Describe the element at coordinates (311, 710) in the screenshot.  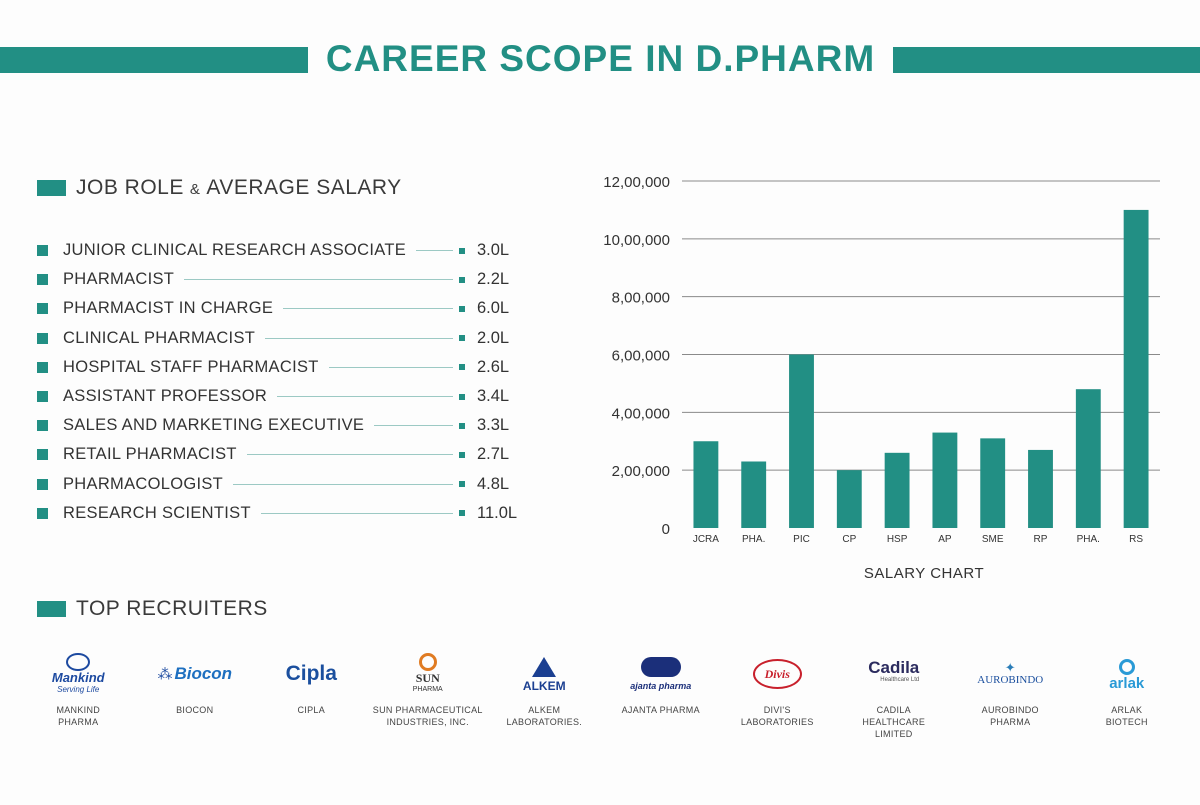
I see `recruiter-name: CIPLA` at that location.